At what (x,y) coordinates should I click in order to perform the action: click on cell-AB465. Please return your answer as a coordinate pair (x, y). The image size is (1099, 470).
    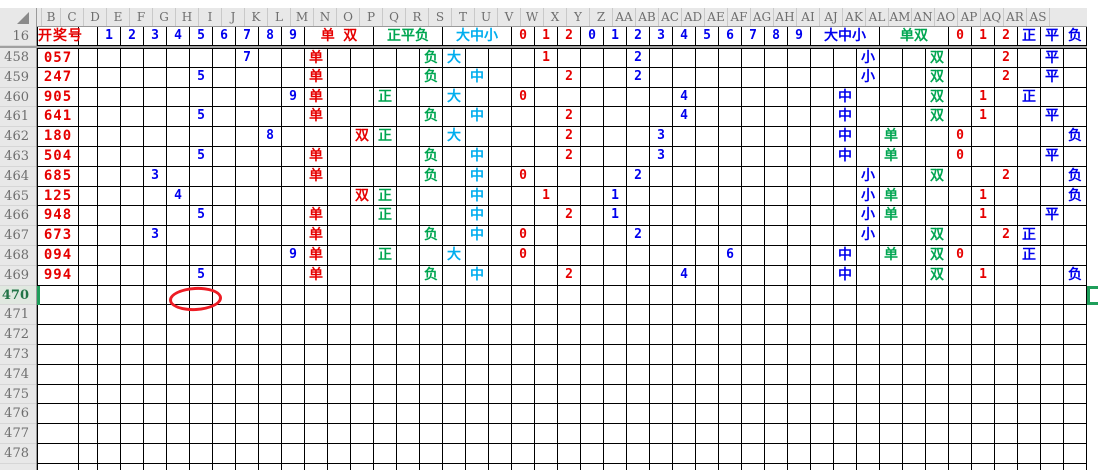
    Looking at the image, I should click on (684, 196).